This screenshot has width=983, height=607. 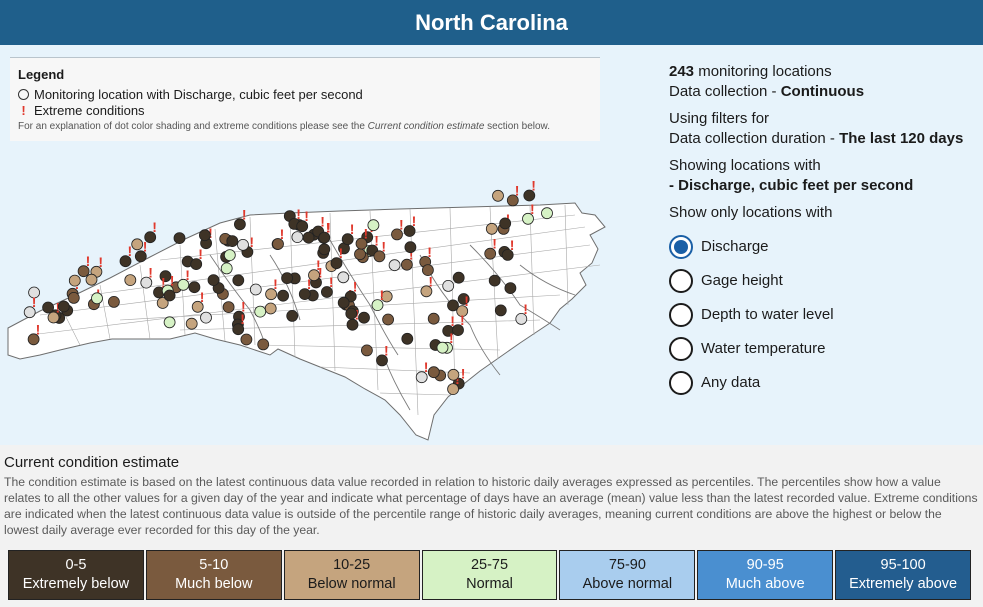 What do you see at coordinates (681, 247) in the screenshot?
I see `radio-selected-icon` at bounding box center [681, 247].